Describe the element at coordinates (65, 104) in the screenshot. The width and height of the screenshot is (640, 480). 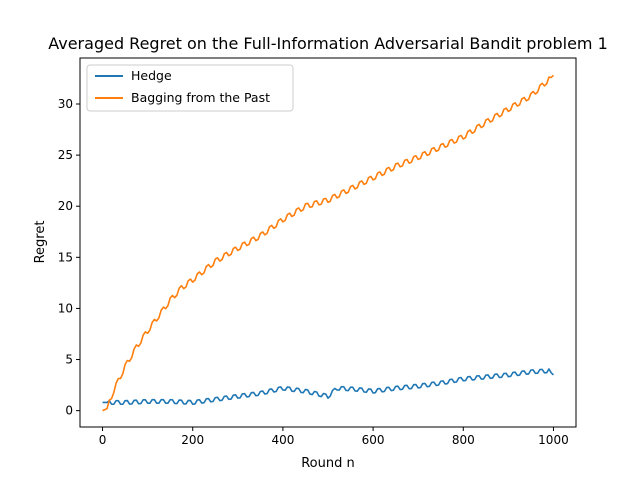
I see `y-tick-label: 30` at that location.